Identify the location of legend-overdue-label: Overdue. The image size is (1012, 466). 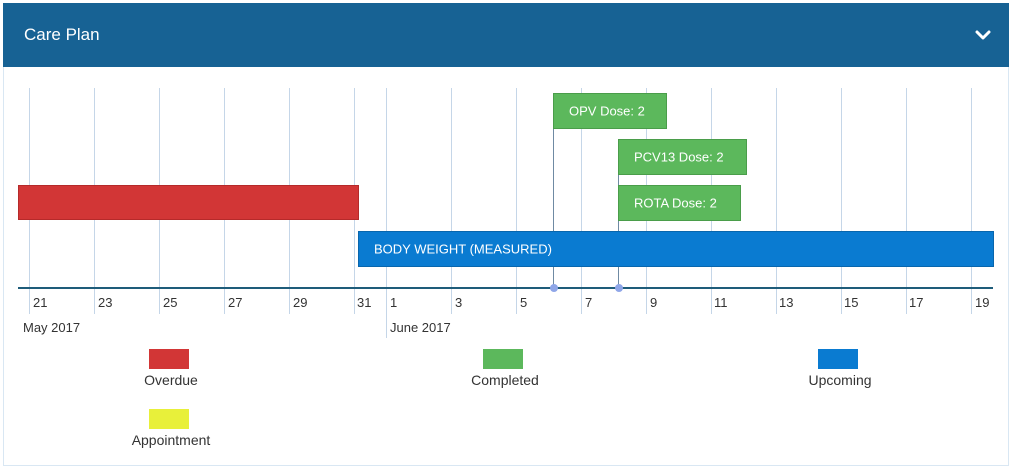
(171, 380).